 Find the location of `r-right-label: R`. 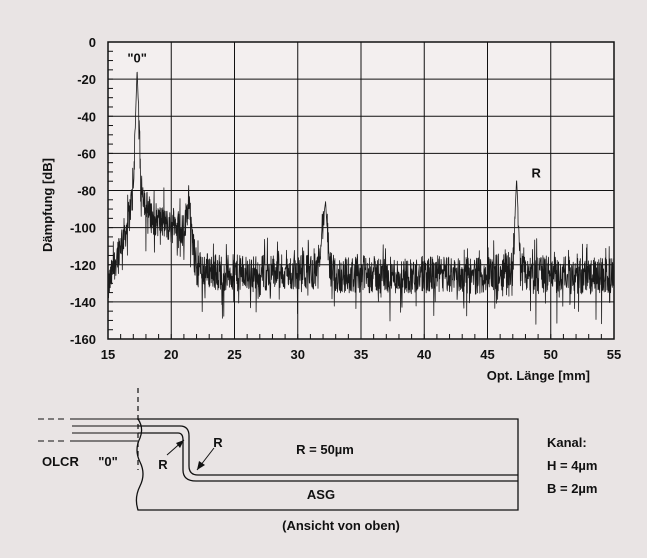

r-right-label: R is located at coordinates (218, 442).